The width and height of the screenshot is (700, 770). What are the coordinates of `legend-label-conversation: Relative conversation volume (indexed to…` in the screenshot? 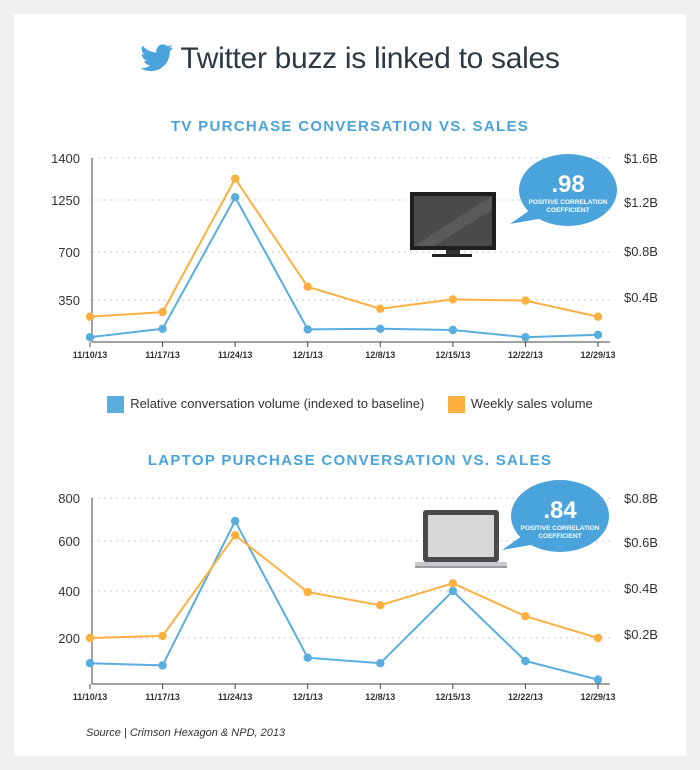 It's located at (277, 404).